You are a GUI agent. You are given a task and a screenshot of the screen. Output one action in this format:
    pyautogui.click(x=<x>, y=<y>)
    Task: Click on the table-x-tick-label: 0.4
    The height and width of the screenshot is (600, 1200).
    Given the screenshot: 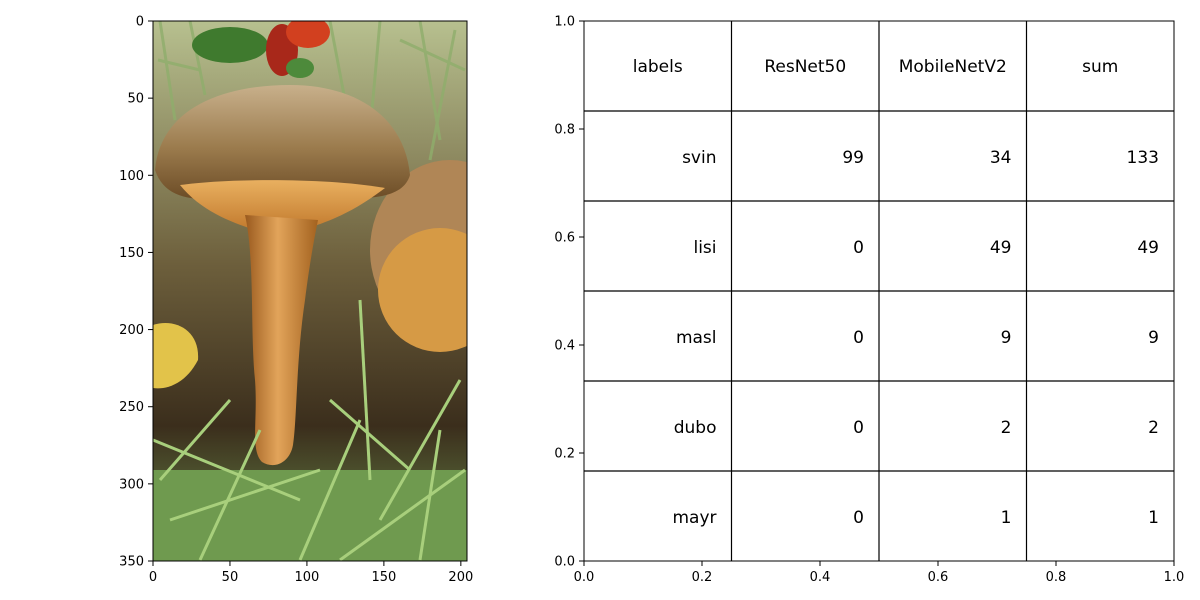 What is the action you would take?
    pyautogui.click(x=820, y=577)
    